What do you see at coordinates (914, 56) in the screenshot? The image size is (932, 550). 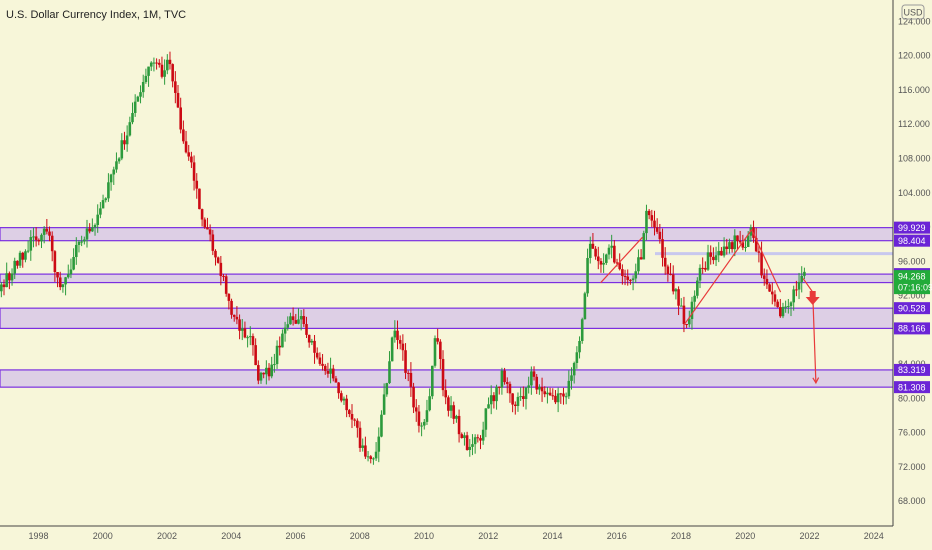 I see `y-tick-label: 120.000` at bounding box center [914, 56].